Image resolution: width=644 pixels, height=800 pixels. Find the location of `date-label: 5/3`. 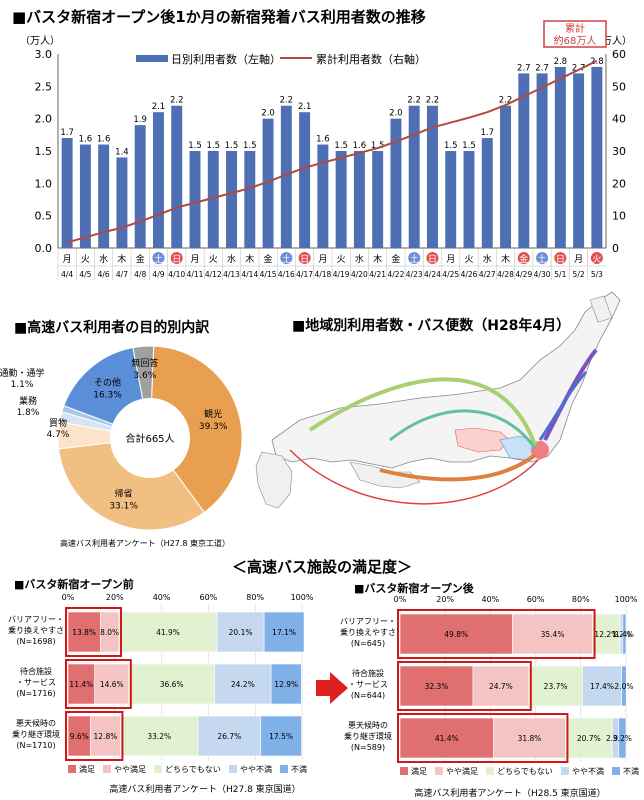

date-label: 5/3 is located at coordinates (597, 274).